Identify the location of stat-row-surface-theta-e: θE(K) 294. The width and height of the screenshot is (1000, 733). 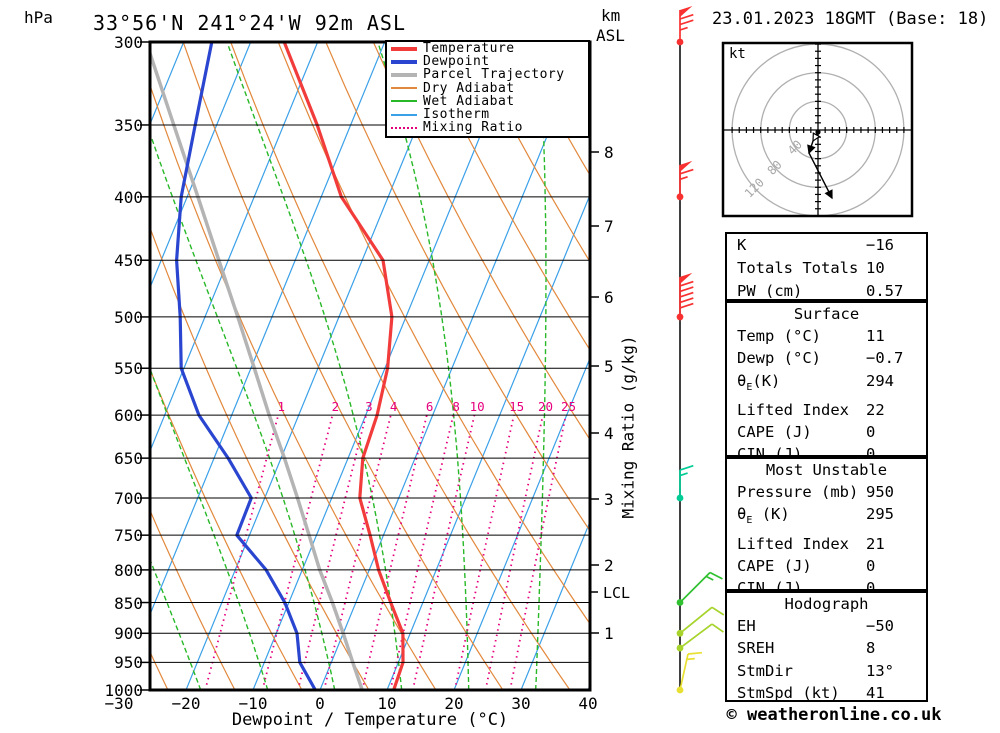
(826, 384).